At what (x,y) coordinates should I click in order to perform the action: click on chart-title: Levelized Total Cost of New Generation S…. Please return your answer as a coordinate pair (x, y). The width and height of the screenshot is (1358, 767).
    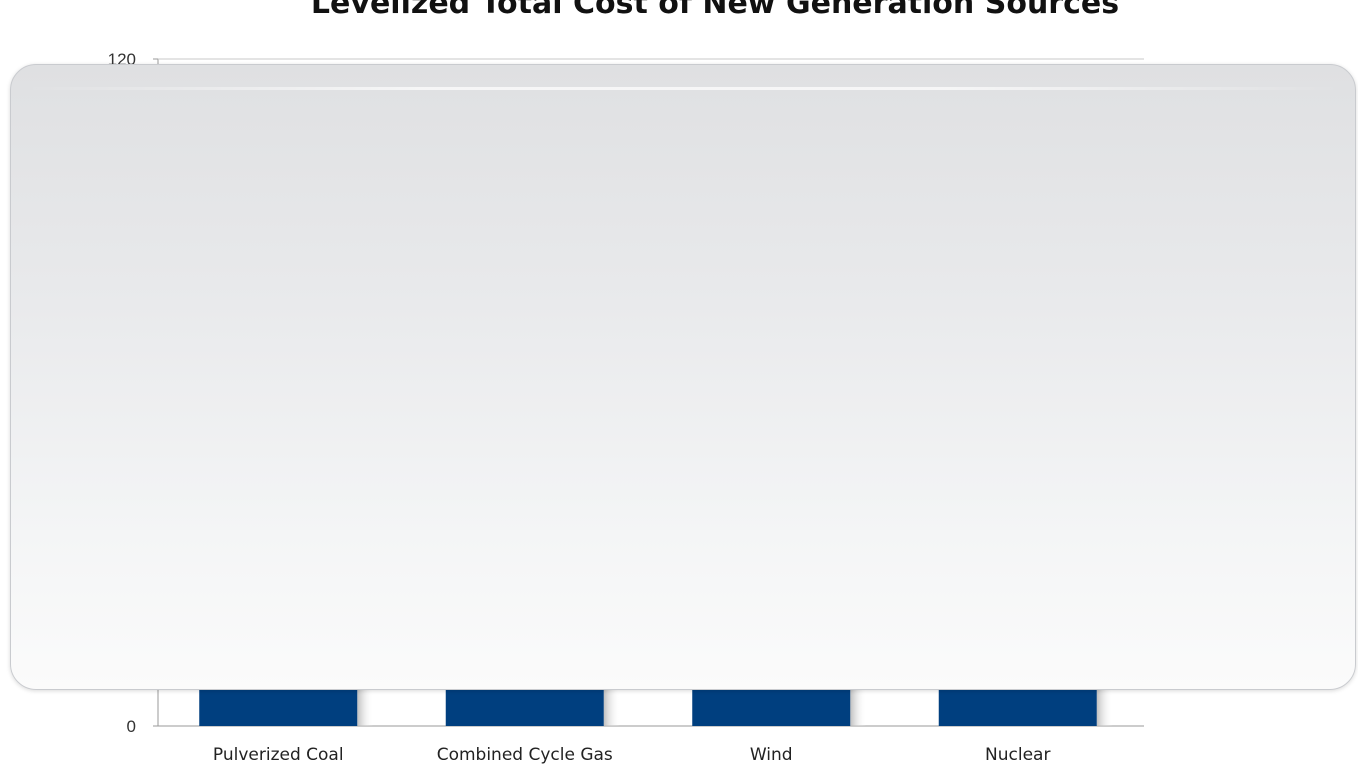
    Looking at the image, I should click on (715, 10).